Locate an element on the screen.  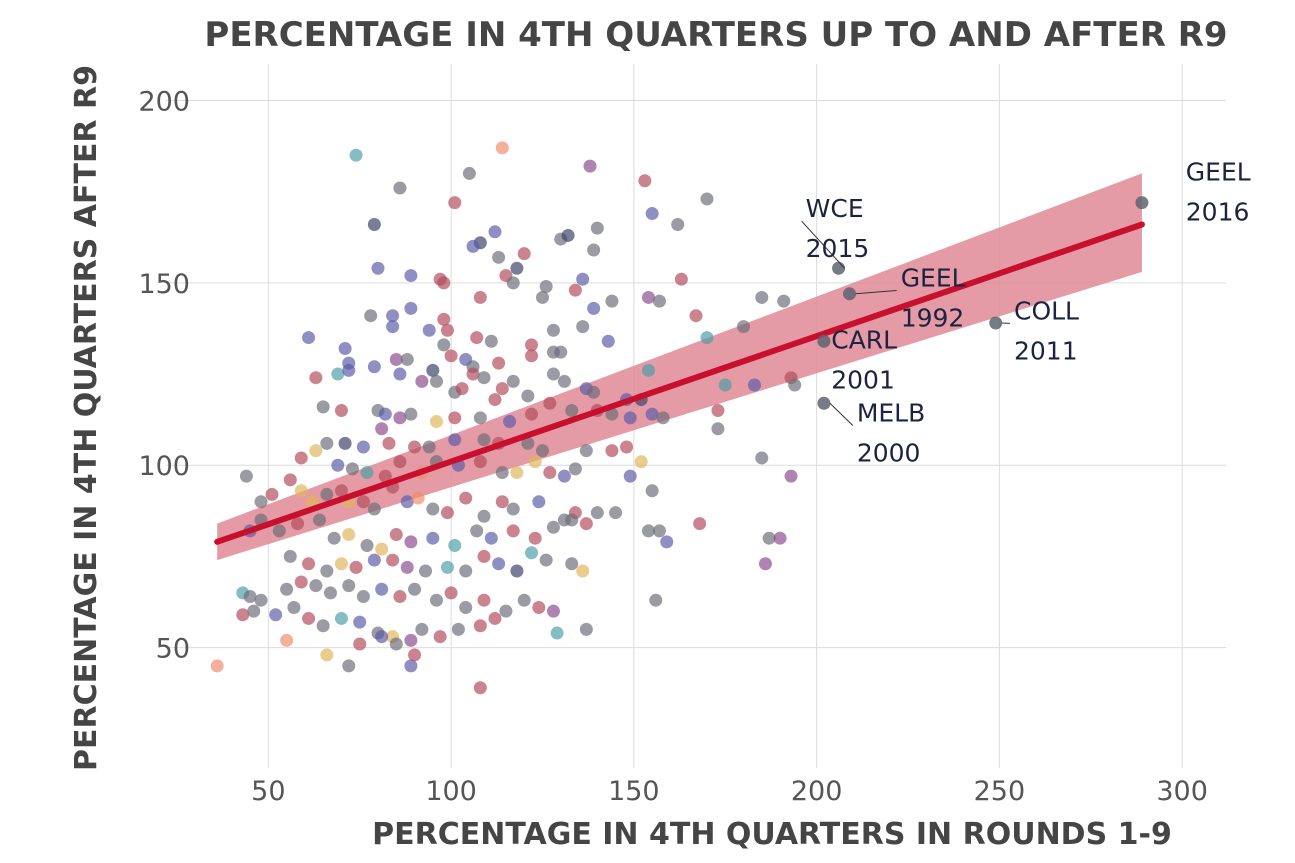
x-tick-label: 200 is located at coordinates (817, 791).